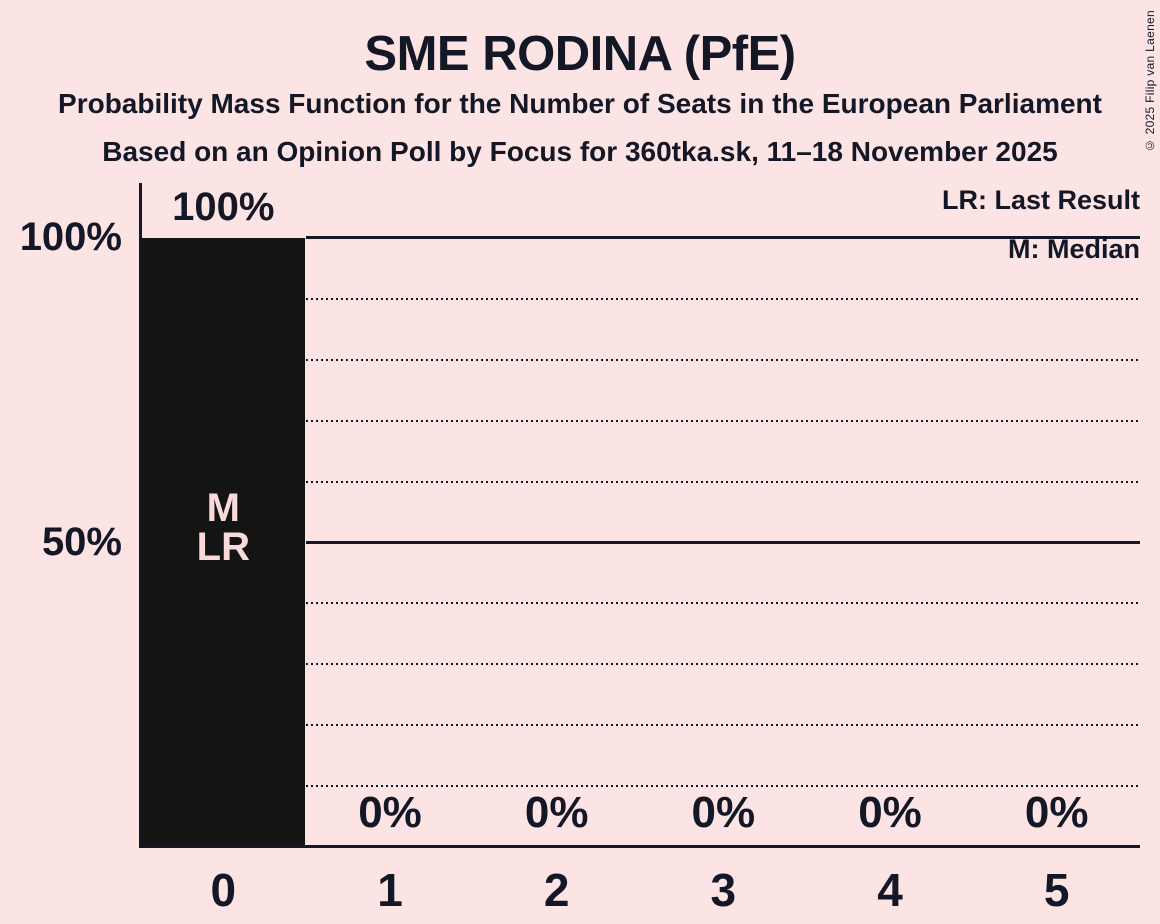  What do you see at coordinates (223, 547) in the screenshot?
I see `bar-annotation-line: LR` at bounding box center [223, 547].